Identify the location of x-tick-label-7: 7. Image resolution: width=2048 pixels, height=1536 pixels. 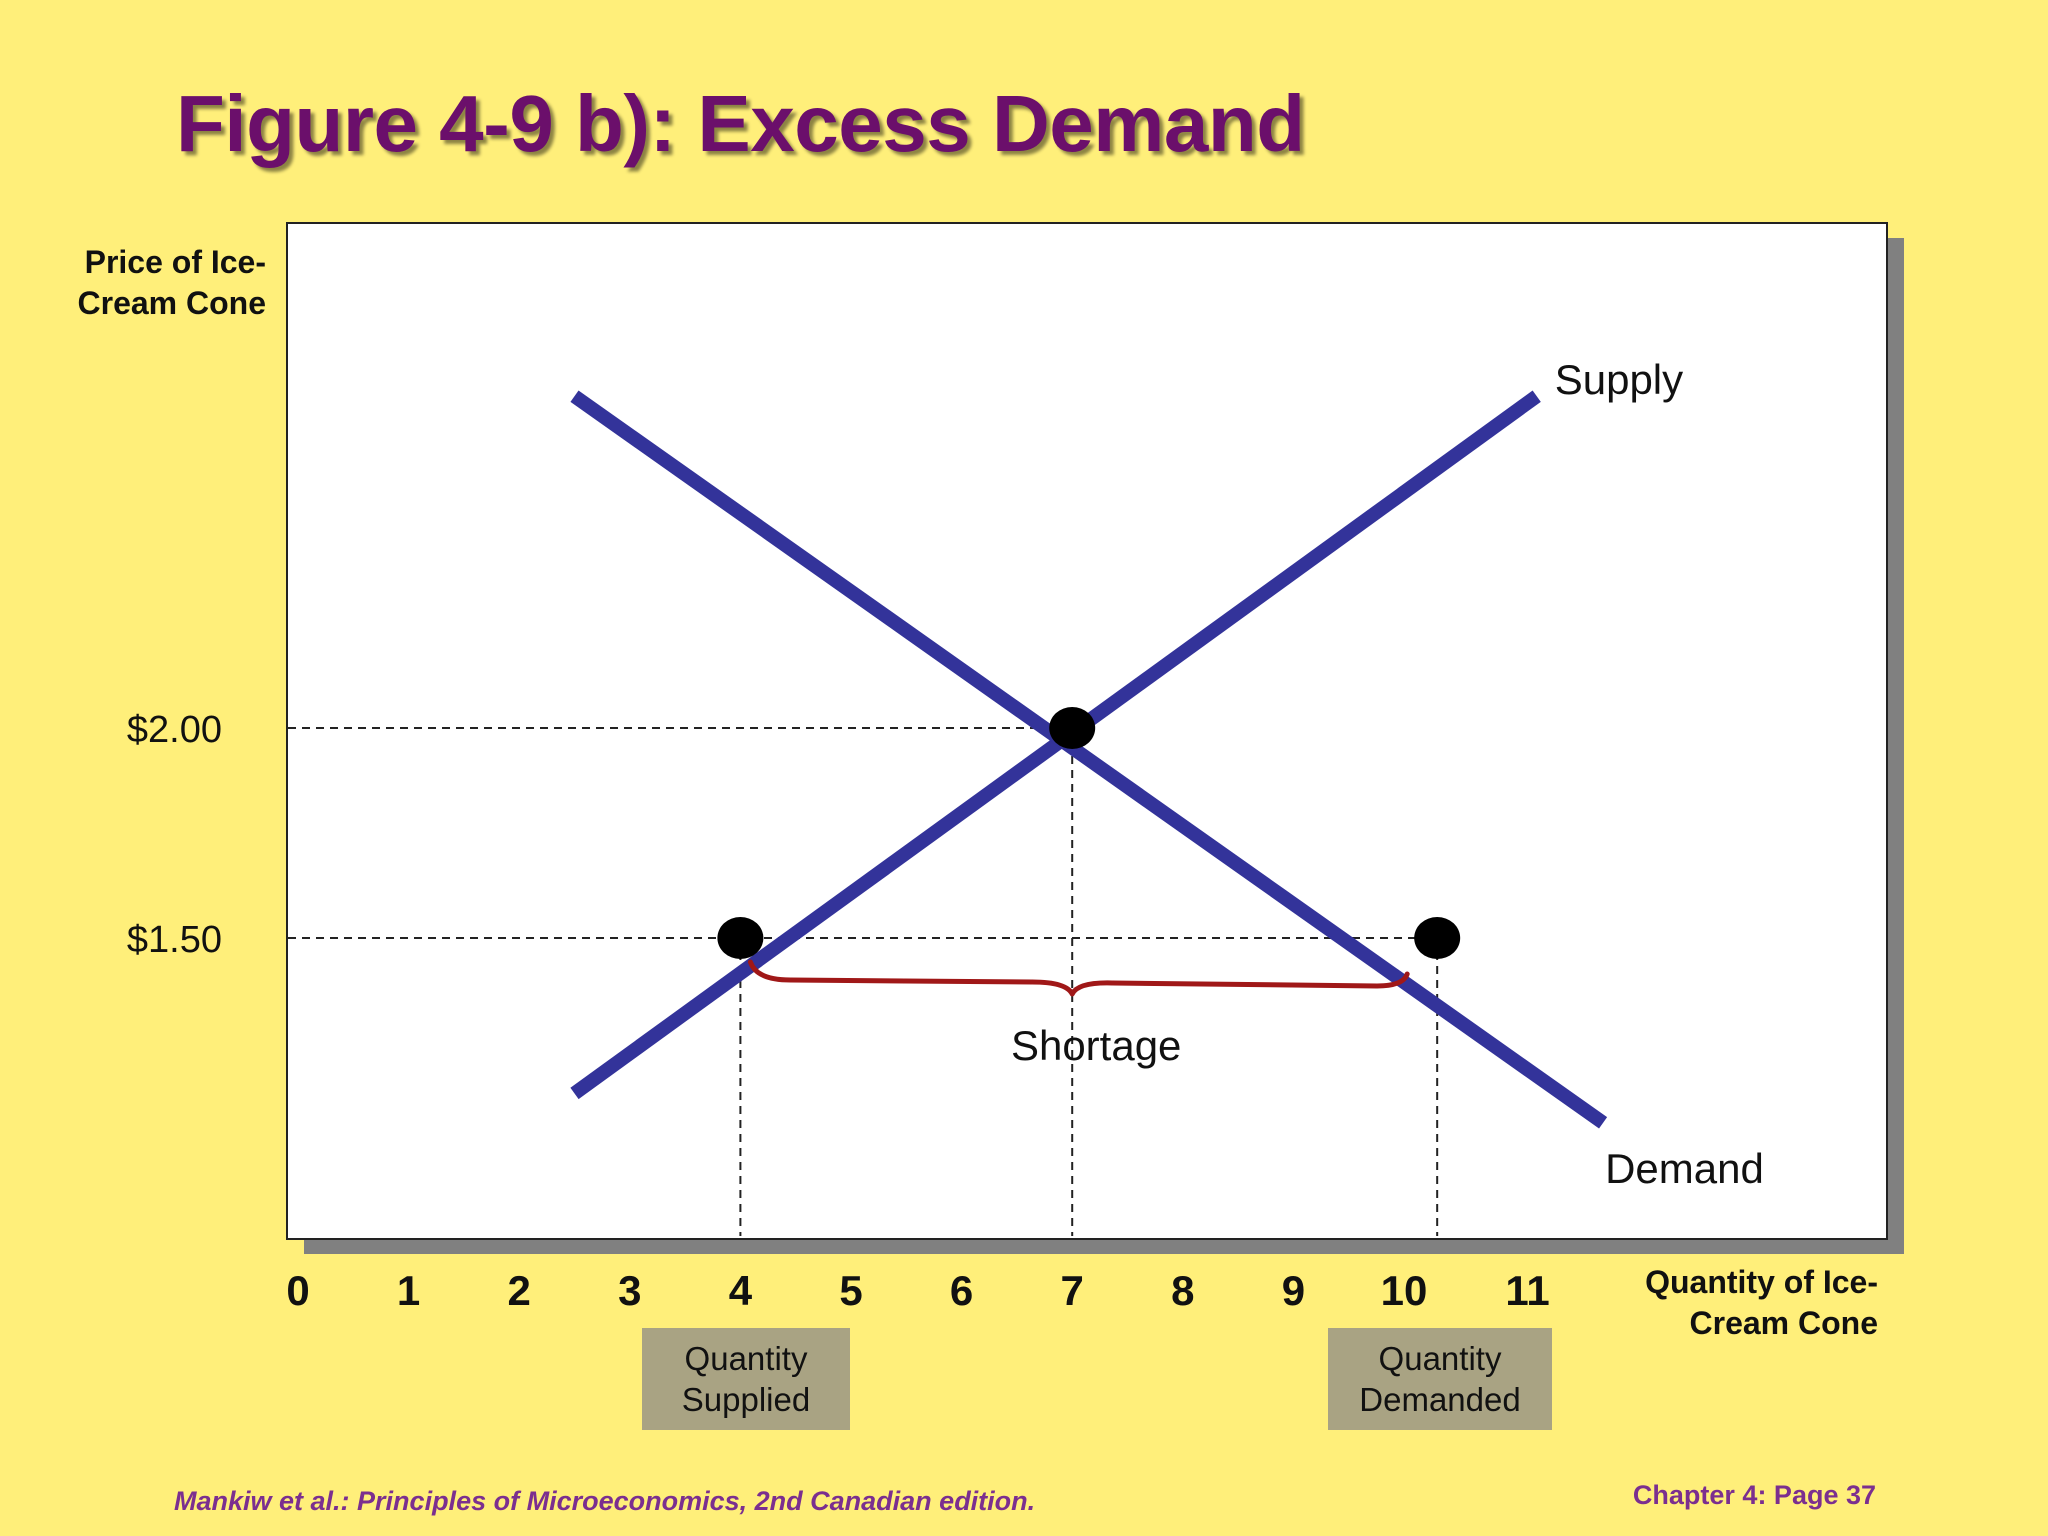
(1072, 1290).